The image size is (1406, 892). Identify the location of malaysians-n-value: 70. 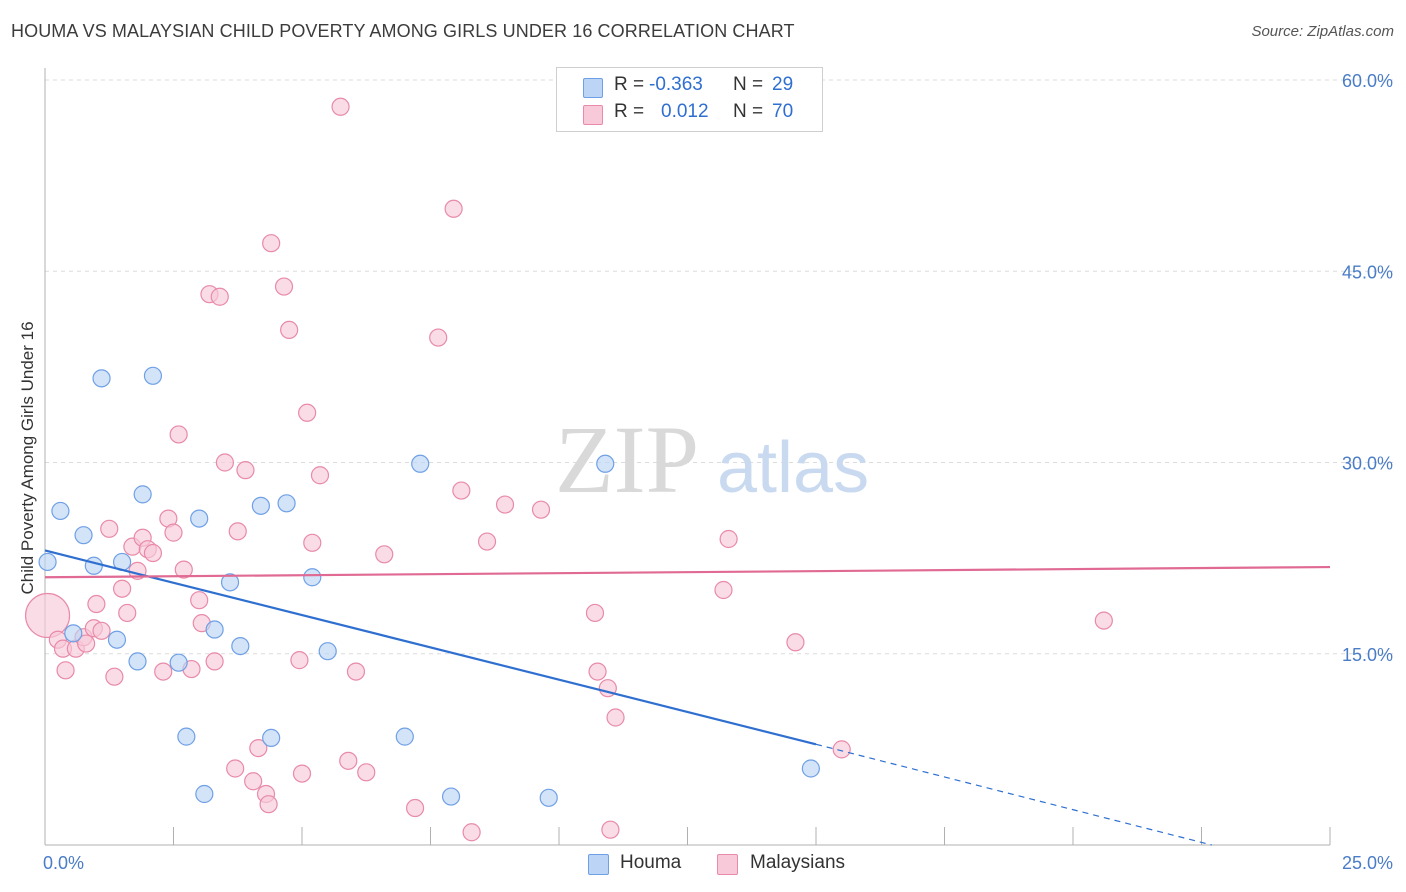
(783, 111).